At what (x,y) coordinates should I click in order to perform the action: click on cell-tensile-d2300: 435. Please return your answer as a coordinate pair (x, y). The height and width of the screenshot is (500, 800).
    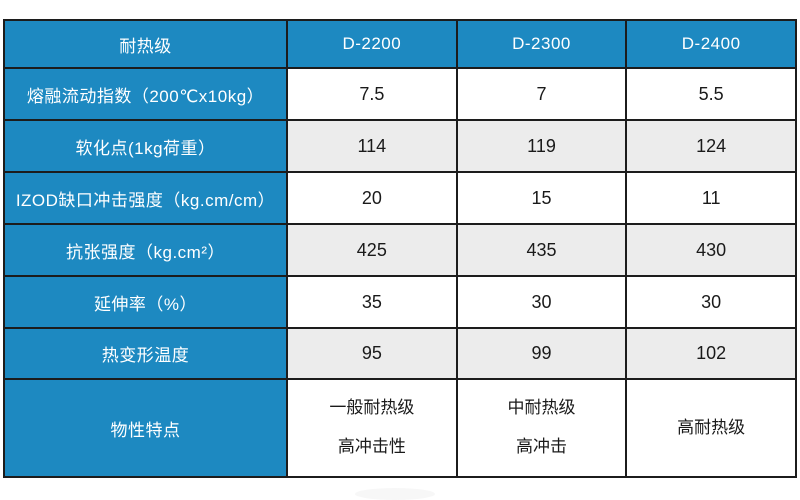
    Looking at the image, I should click on (541, 250).